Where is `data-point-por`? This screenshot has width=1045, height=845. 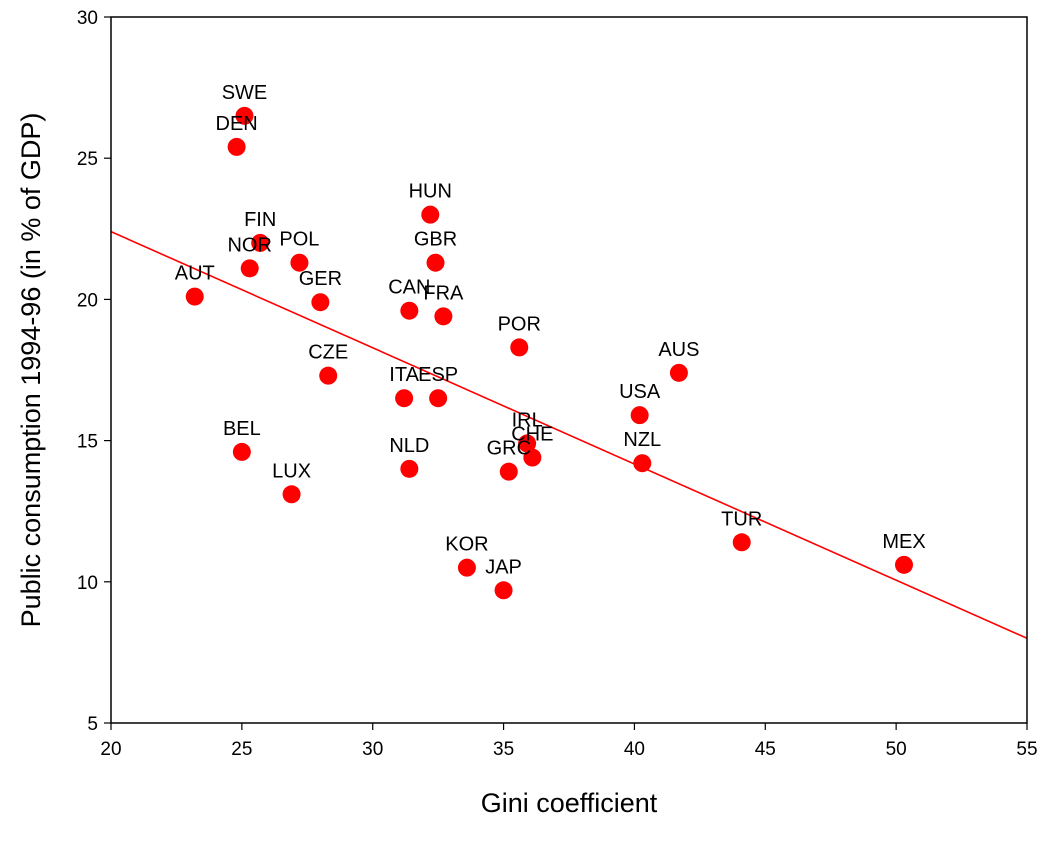 data-point-por is located at coordinates (519, 347).